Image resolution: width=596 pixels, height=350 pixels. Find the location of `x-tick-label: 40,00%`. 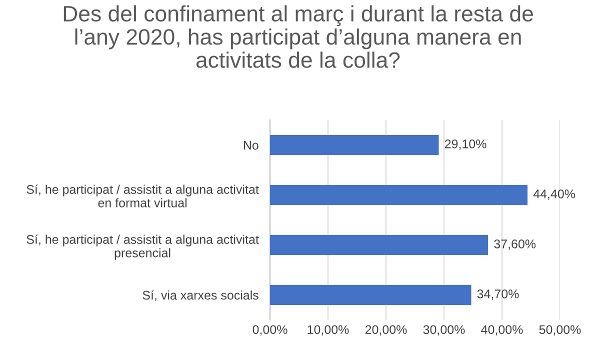

x-tick-label: 40,00% is located at coordinates (502, 330).